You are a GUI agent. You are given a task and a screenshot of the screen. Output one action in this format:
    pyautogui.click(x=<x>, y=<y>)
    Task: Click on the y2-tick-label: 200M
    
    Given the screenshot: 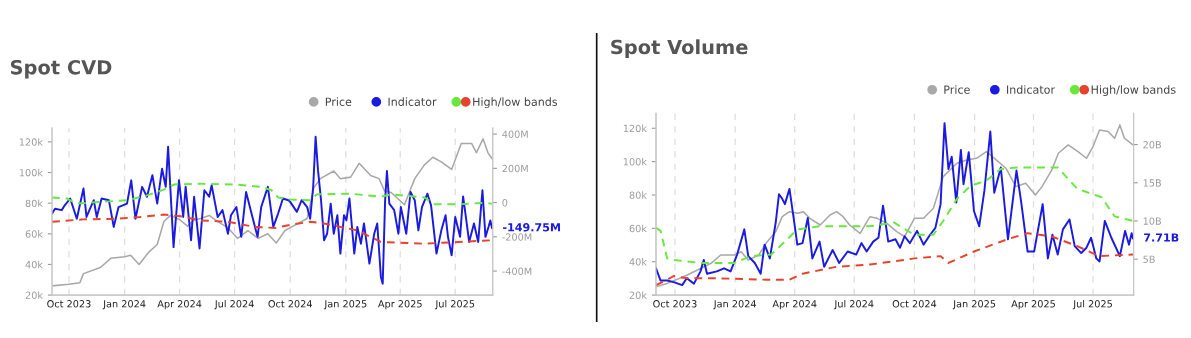 What is the action you would take?
    pyautogui.click(x=515, y=168)
    